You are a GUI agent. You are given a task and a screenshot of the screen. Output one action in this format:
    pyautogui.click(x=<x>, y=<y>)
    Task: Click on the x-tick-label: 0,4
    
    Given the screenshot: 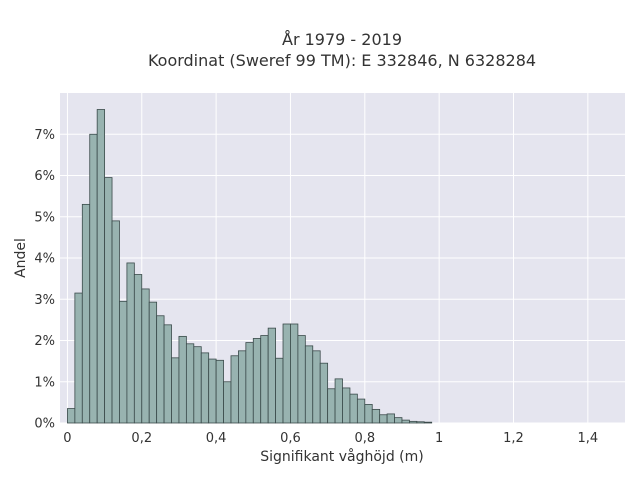 What is the action you would take?
    pyautogui.click(x=216, y=438)
    